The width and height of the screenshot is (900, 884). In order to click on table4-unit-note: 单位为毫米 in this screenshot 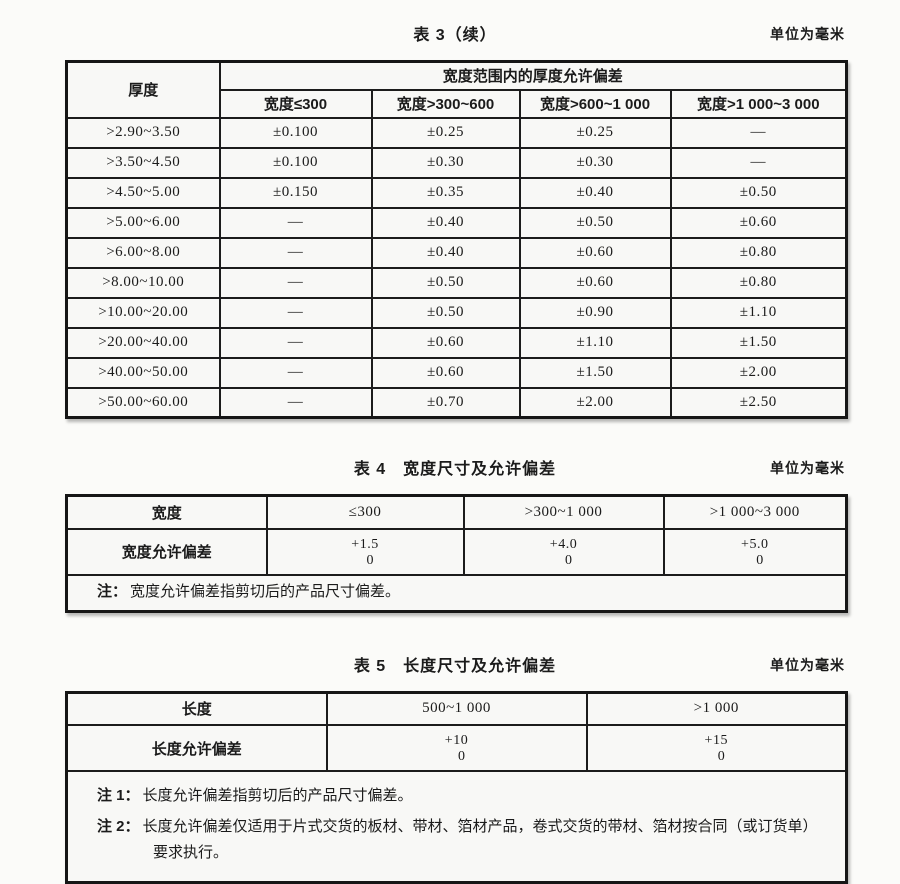, I will do `click(807, 468)`.